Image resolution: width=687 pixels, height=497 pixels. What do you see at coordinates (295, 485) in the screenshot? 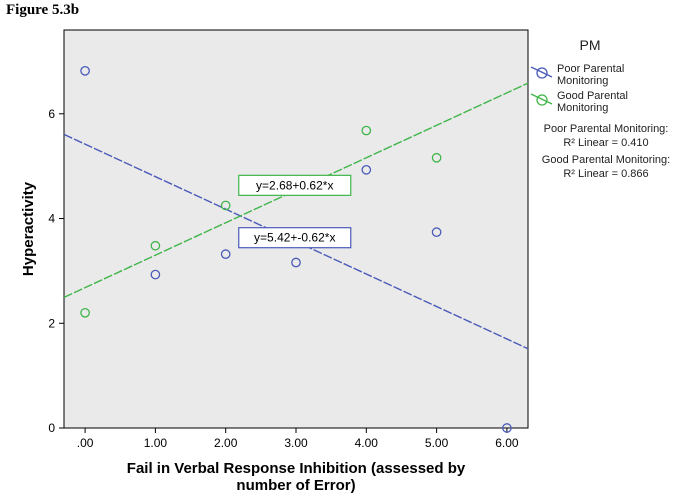
I see `x-axis-title-line2: number of Error)` at bounding box center [295, 485].